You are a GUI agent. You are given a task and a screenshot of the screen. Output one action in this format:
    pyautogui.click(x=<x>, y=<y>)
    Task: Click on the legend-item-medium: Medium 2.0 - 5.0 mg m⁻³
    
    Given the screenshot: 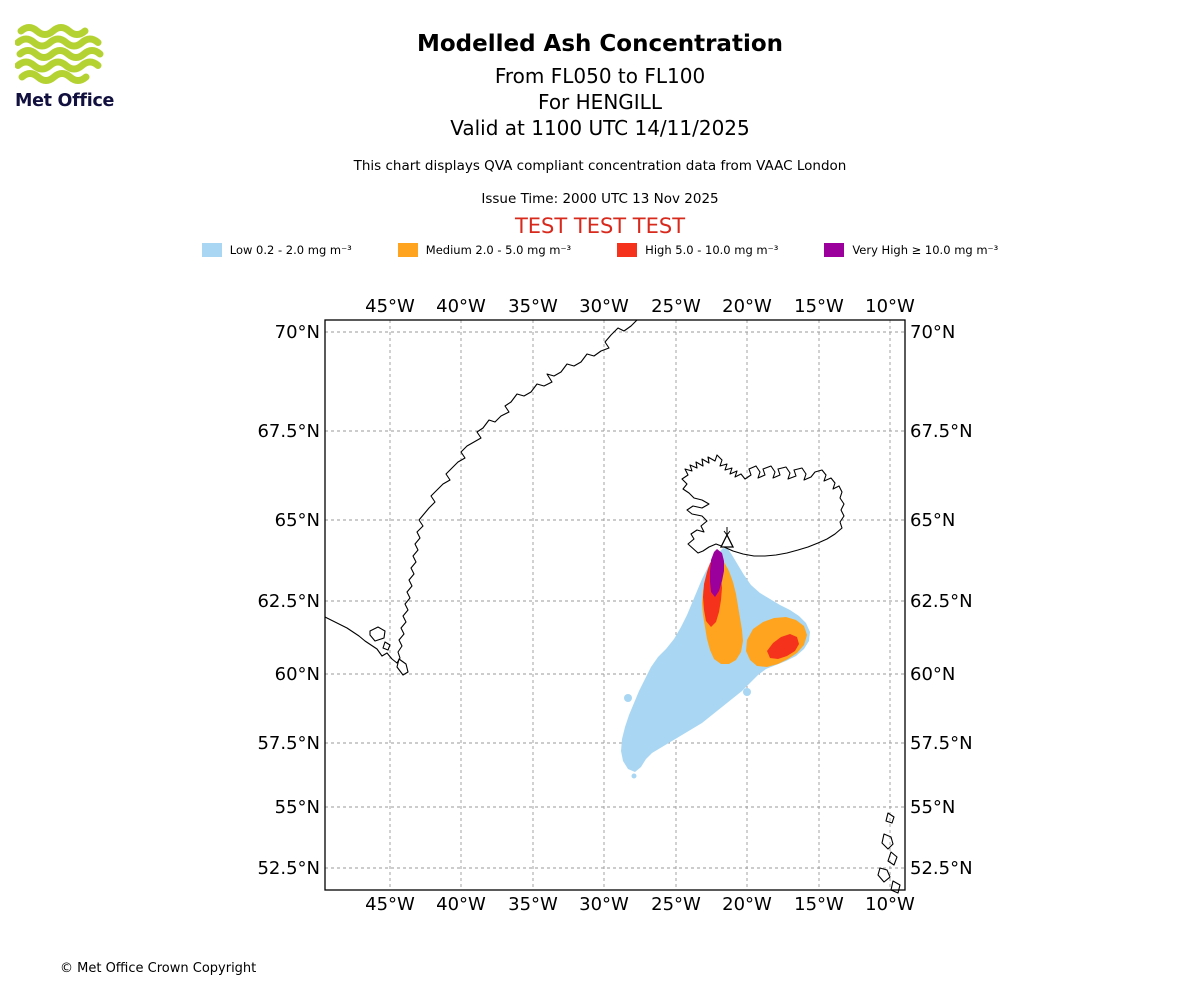 What is the action you would take?
    pyautogui.click(x=484, y=250)
    